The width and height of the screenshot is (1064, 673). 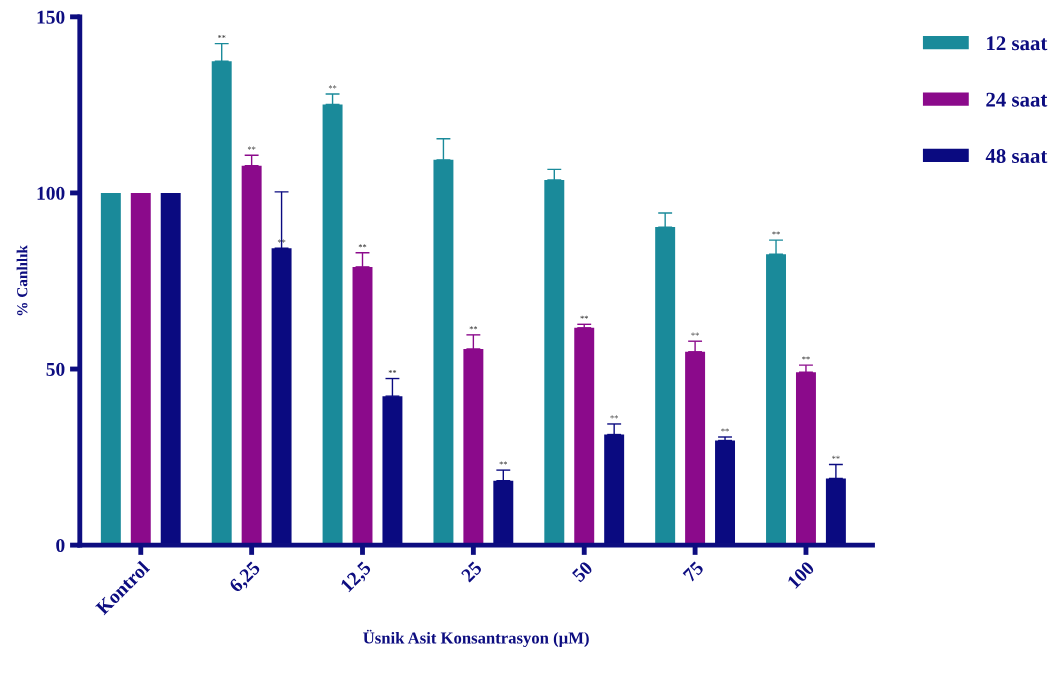 I want to click on legend-label: 12 saat, so click(x=1017, y=43).